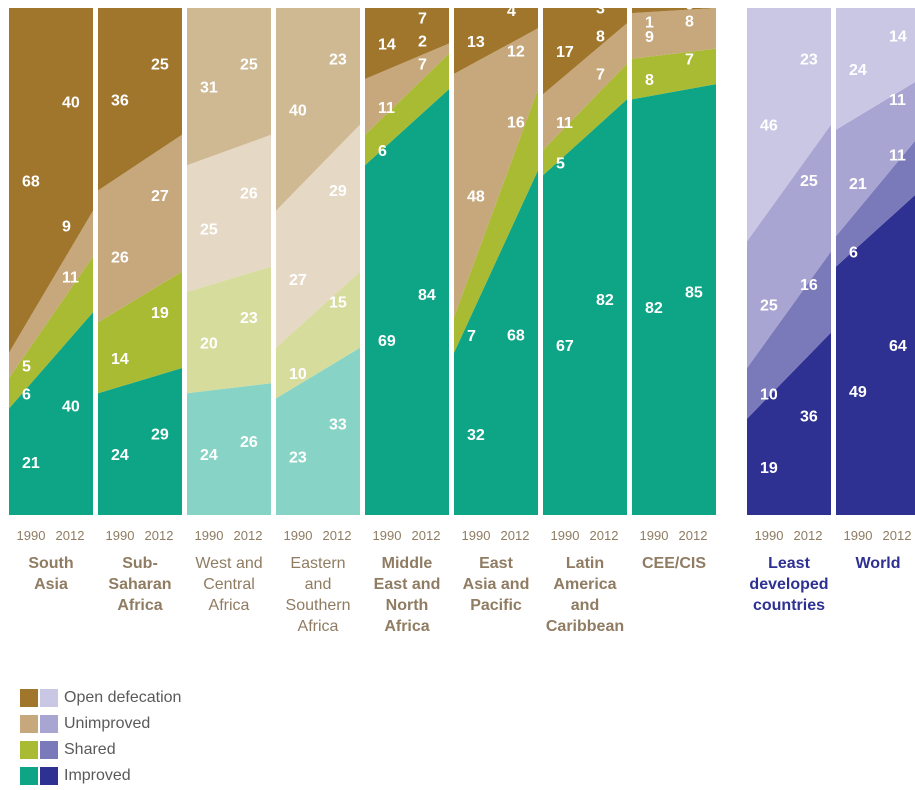 Image resolution: width=915 pixels, height=790 pixels. I want to click on value-label-2012: 0, so click(689, 7).